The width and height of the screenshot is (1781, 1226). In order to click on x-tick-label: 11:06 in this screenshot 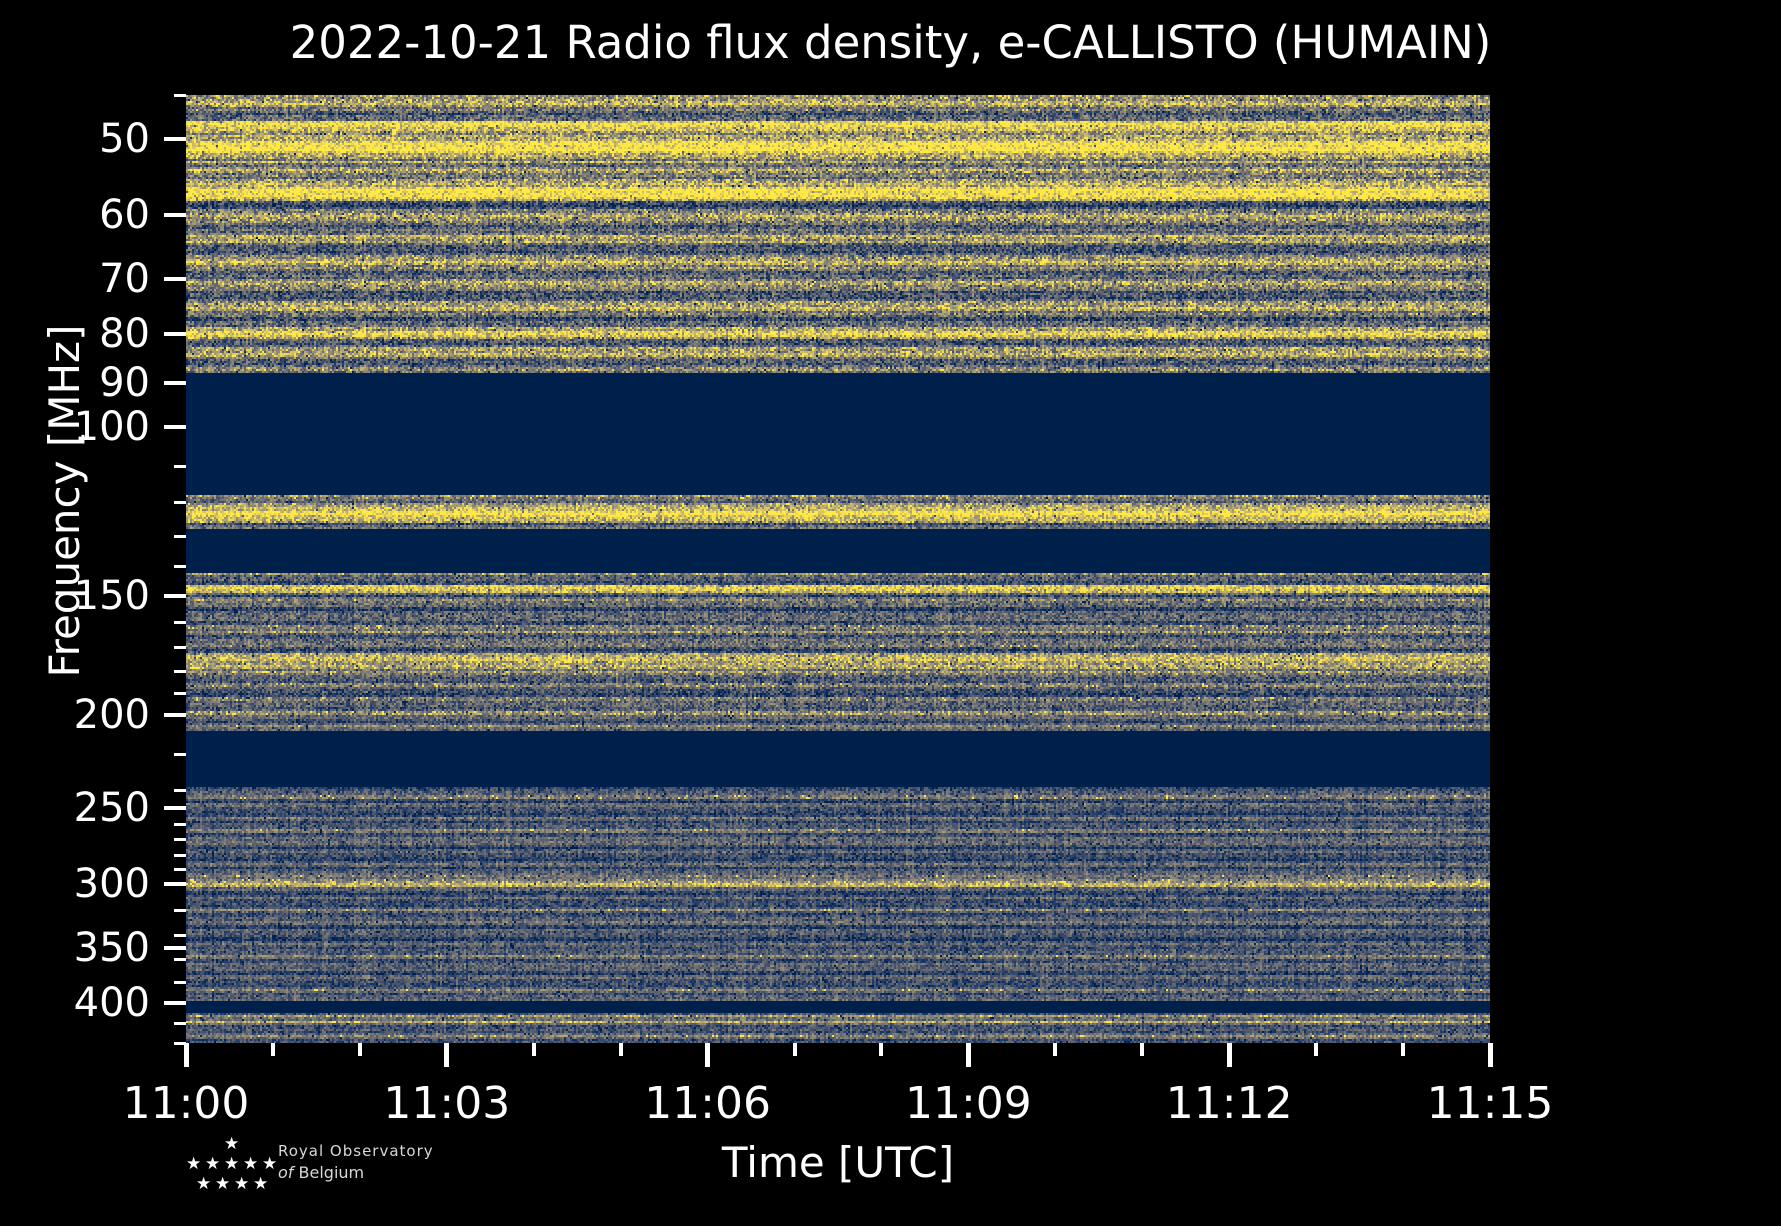, I will do `click(707, 1103)`.